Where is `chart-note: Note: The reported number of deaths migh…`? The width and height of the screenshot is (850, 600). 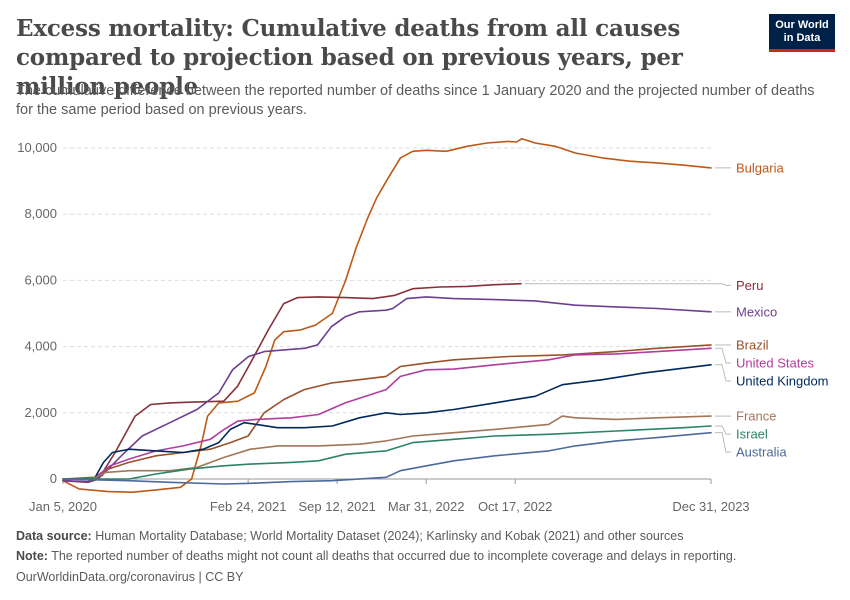
chart-note: Note: The reported number of deaths migh… is located at coordinates (426, 556).